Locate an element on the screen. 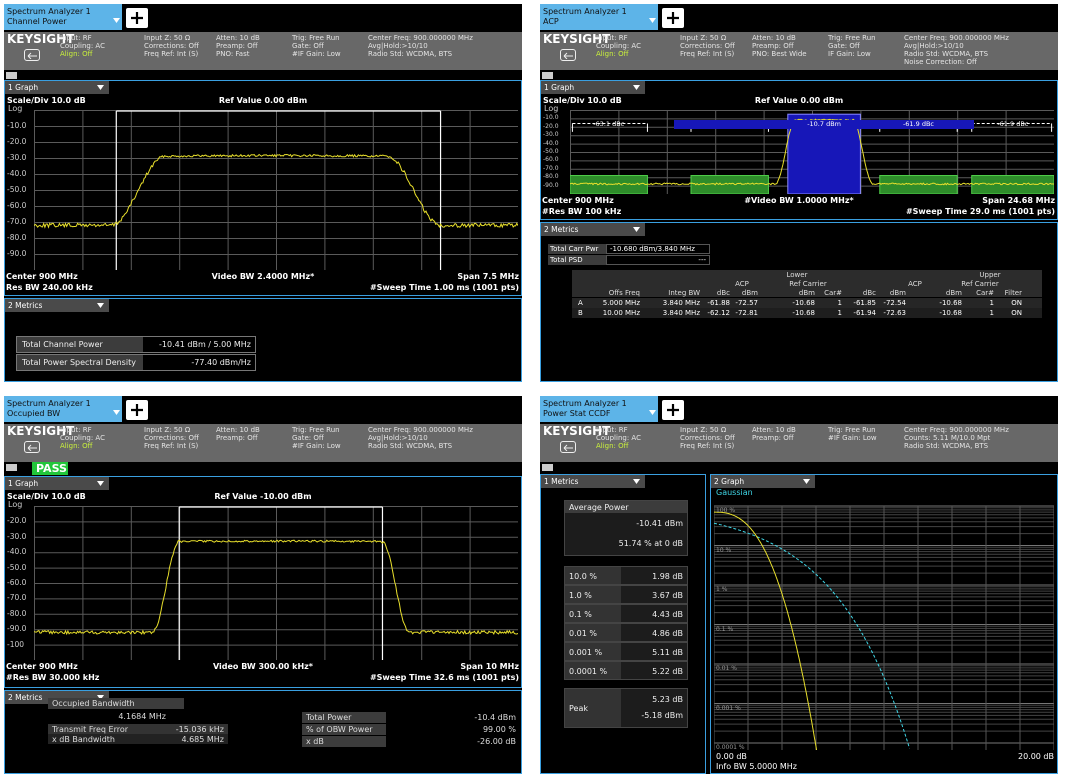  metric-label: Total Power Spectral Density is located at coordinates (79, 362).